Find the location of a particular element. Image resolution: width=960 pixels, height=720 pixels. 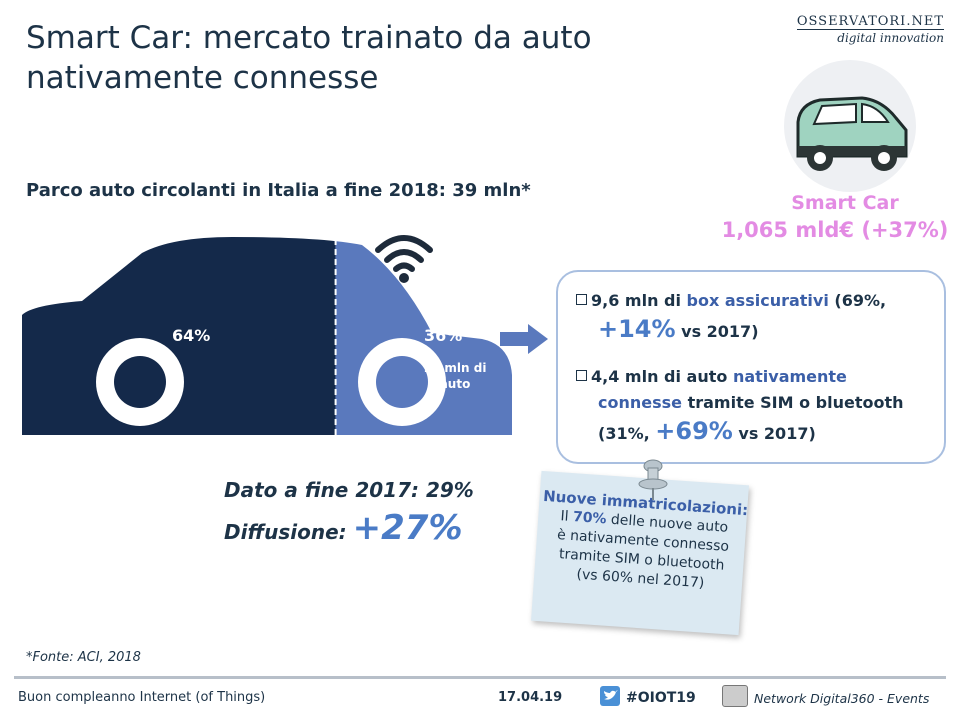

logo-line2: digital innovation is located at coordinates (870, 37).